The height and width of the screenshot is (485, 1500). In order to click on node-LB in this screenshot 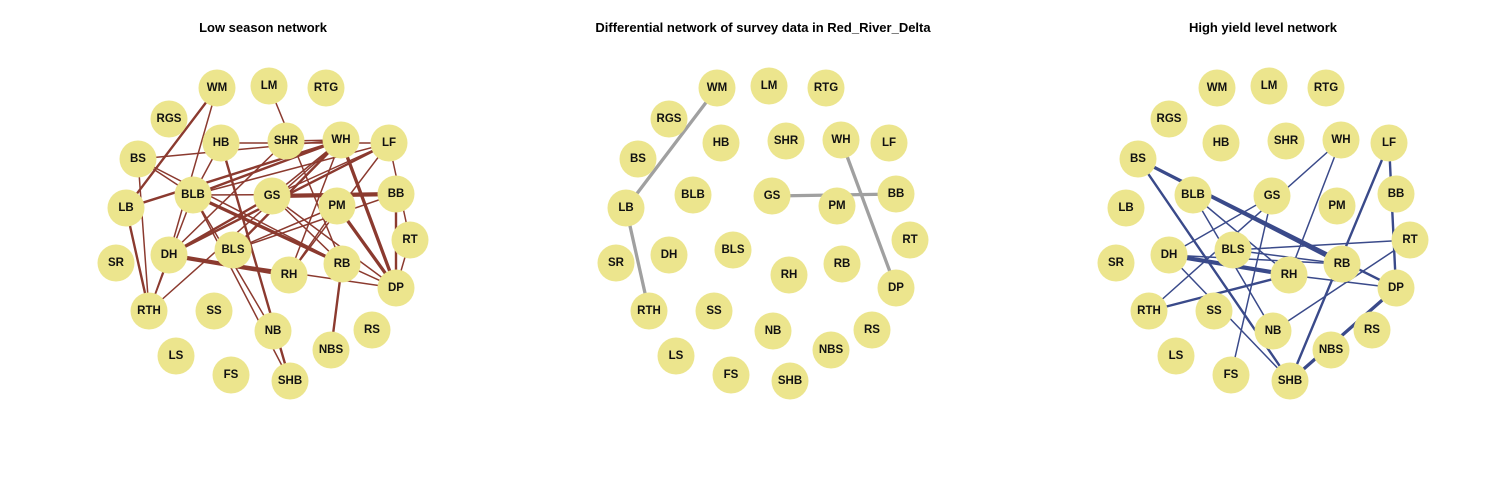, I will do `click(1126, 208)`.